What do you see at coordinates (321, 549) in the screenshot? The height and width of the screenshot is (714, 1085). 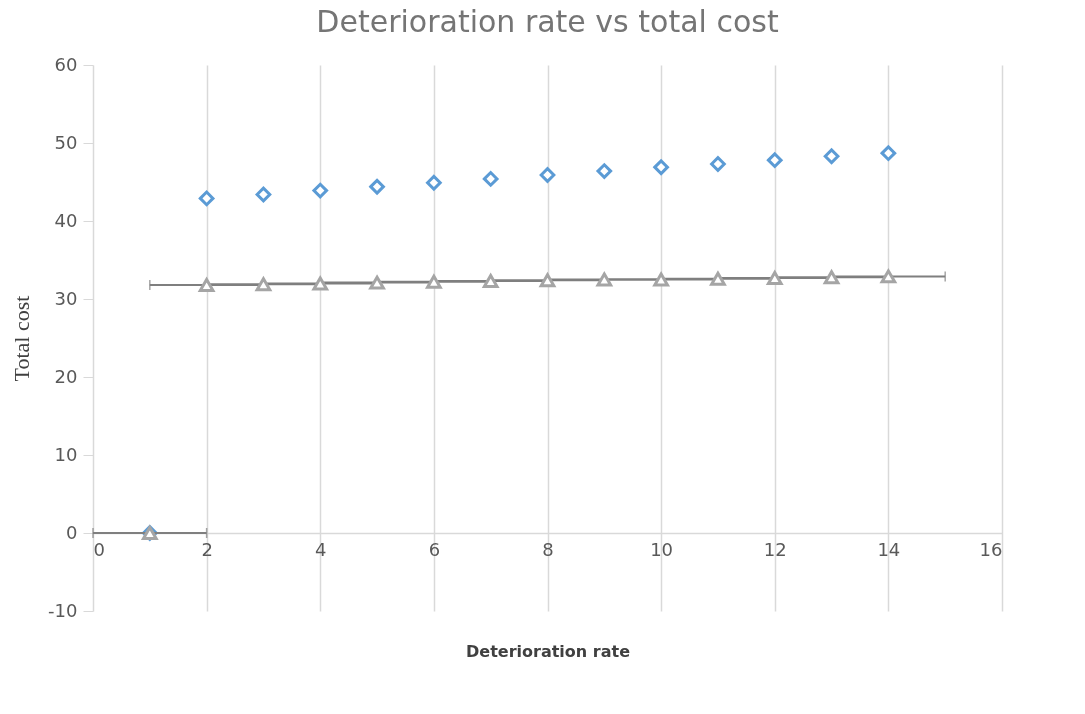 I see `x-tick-label: 4` at bounding box center [321, 549].